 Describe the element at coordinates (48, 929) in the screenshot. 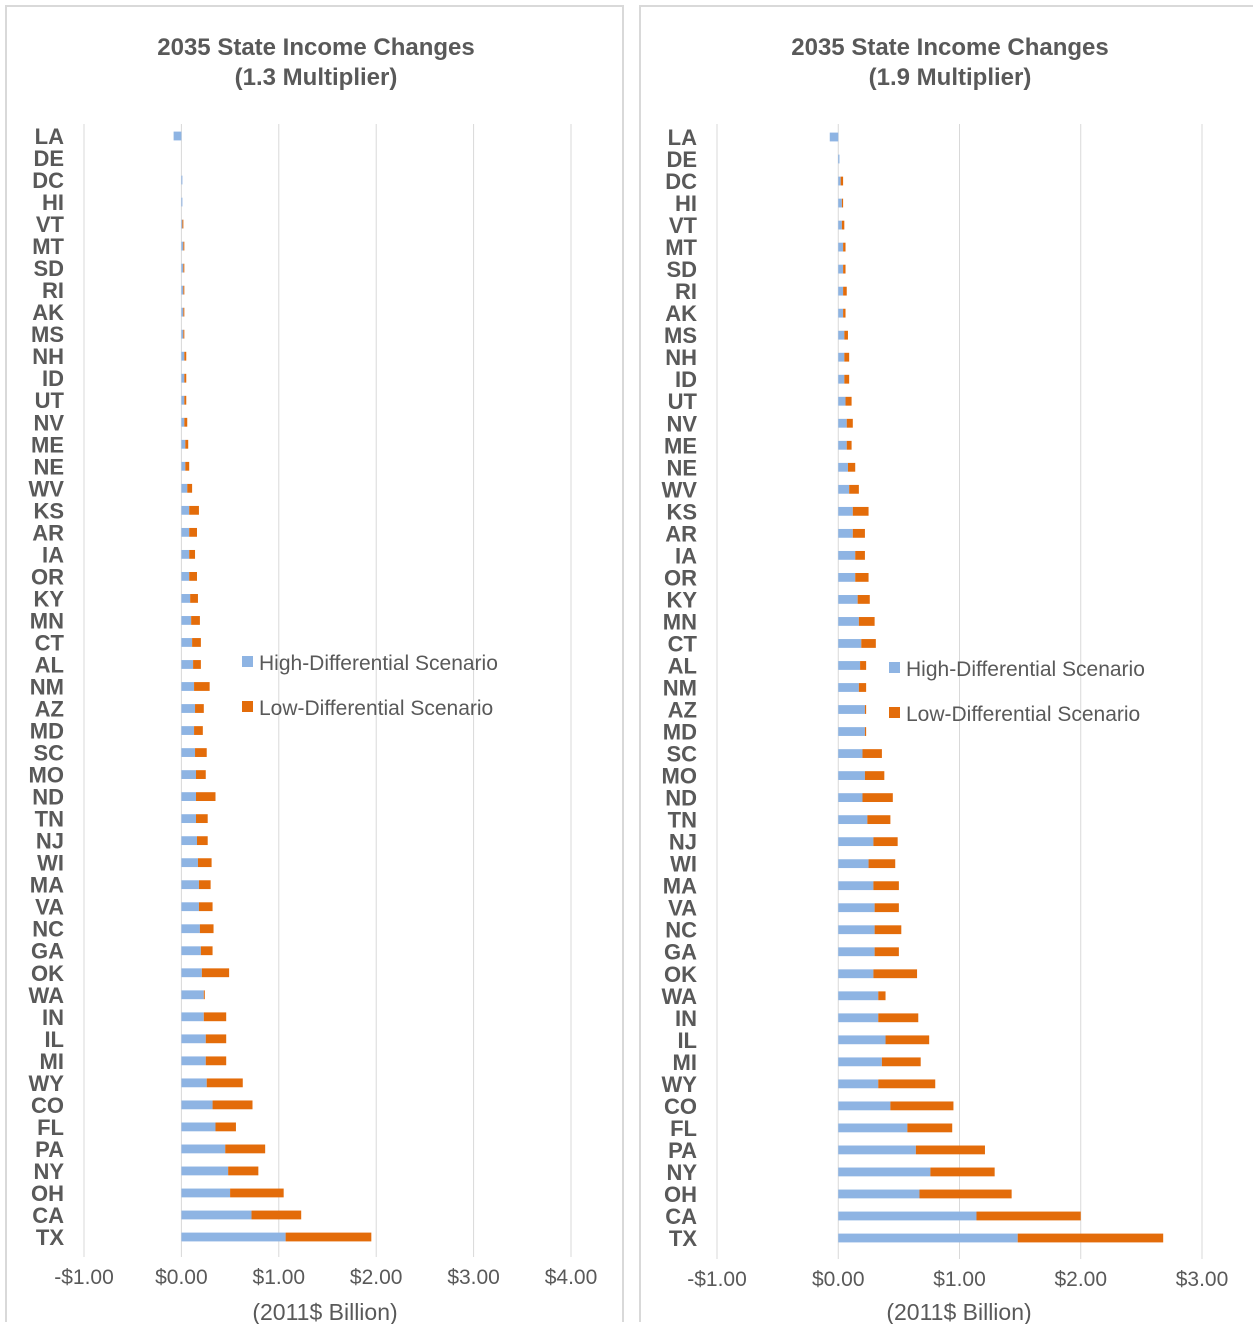

I see `state-label-nc: NC` at that location.